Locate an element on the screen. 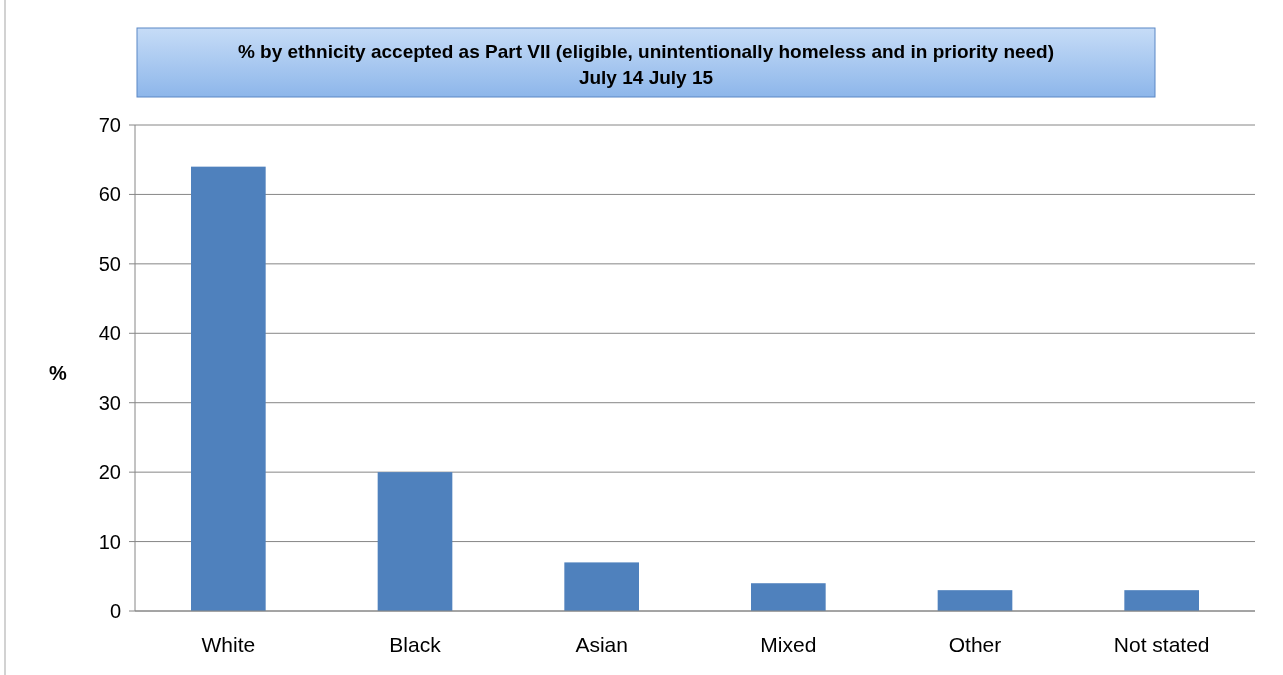 This screenshot has width=1283, height=675. y-tick-label: 40 is located at coordinates (109, 333).